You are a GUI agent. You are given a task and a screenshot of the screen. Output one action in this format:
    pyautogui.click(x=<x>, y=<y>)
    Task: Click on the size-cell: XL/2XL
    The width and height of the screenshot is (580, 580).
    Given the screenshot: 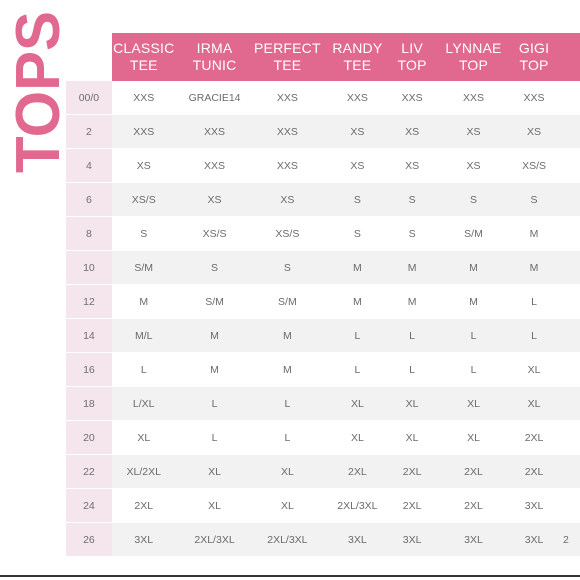 What is the action you would take?
    pyautogui.click(x=143, y=472)
    